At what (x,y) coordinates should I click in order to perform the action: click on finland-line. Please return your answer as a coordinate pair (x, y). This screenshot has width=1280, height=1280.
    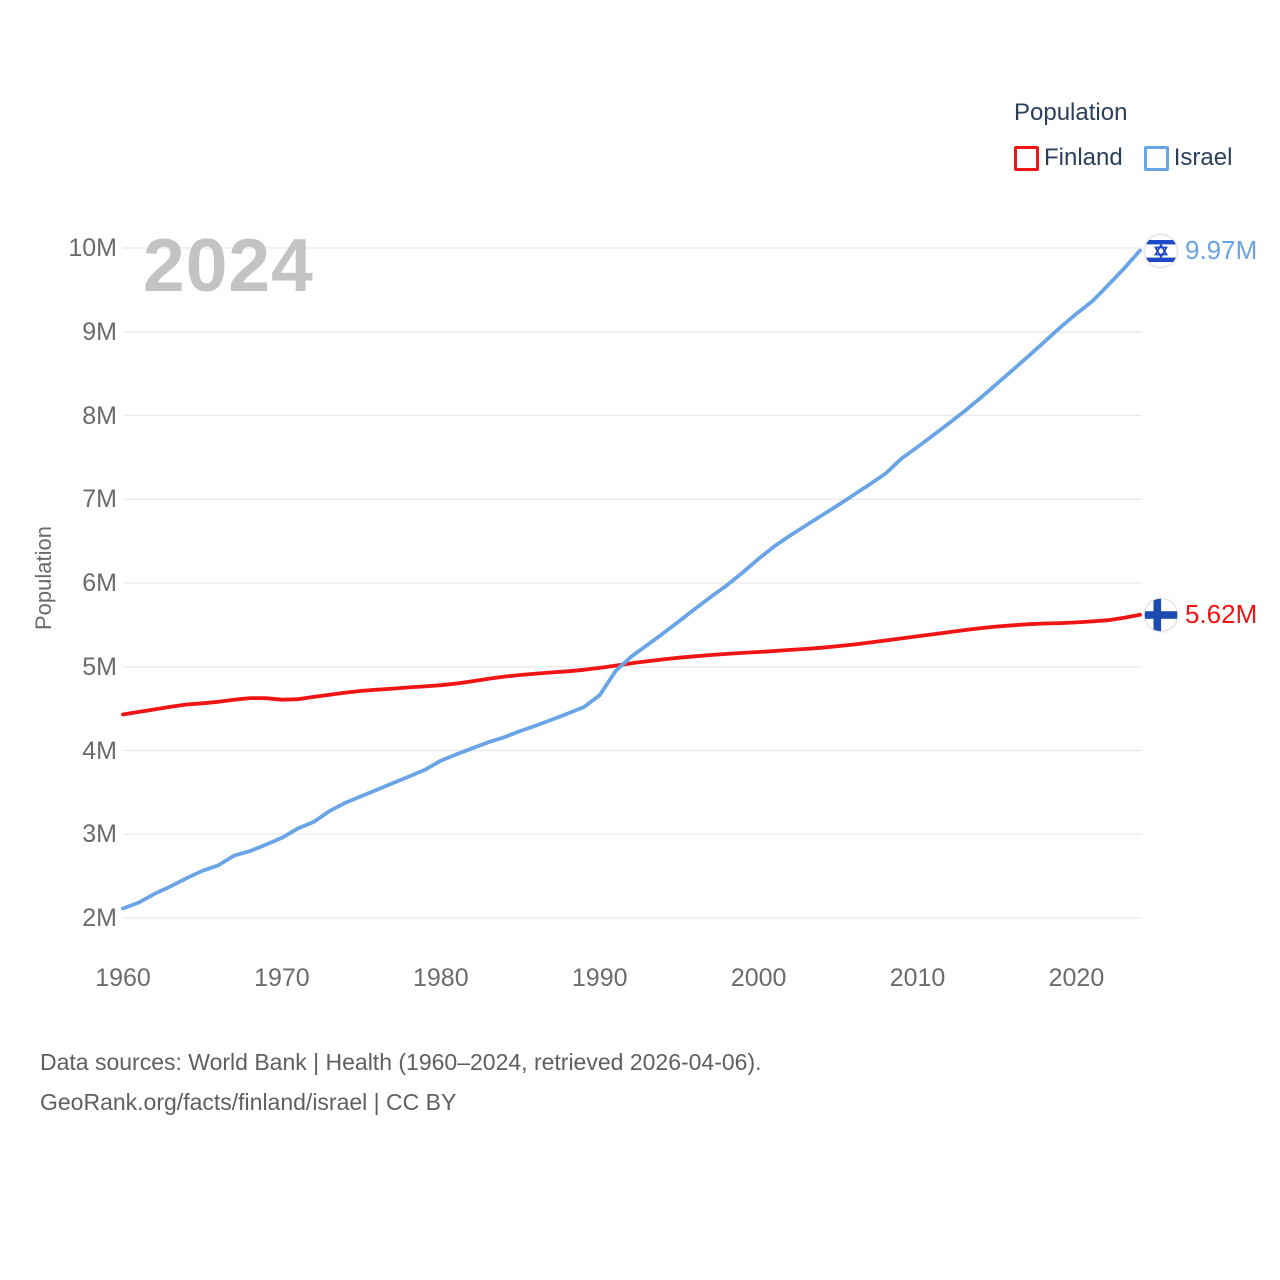
    Looking at the image, I should click on (631, 664).